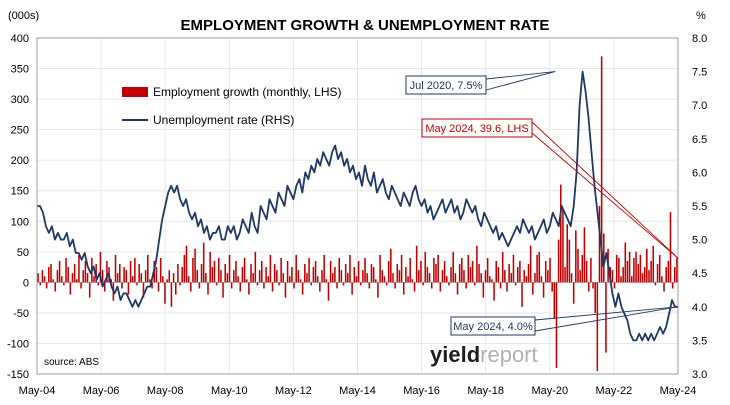 The height and width of the screenshot is (405, 730). I want to click on brand-logo-part1: yield, so click(455, 354).